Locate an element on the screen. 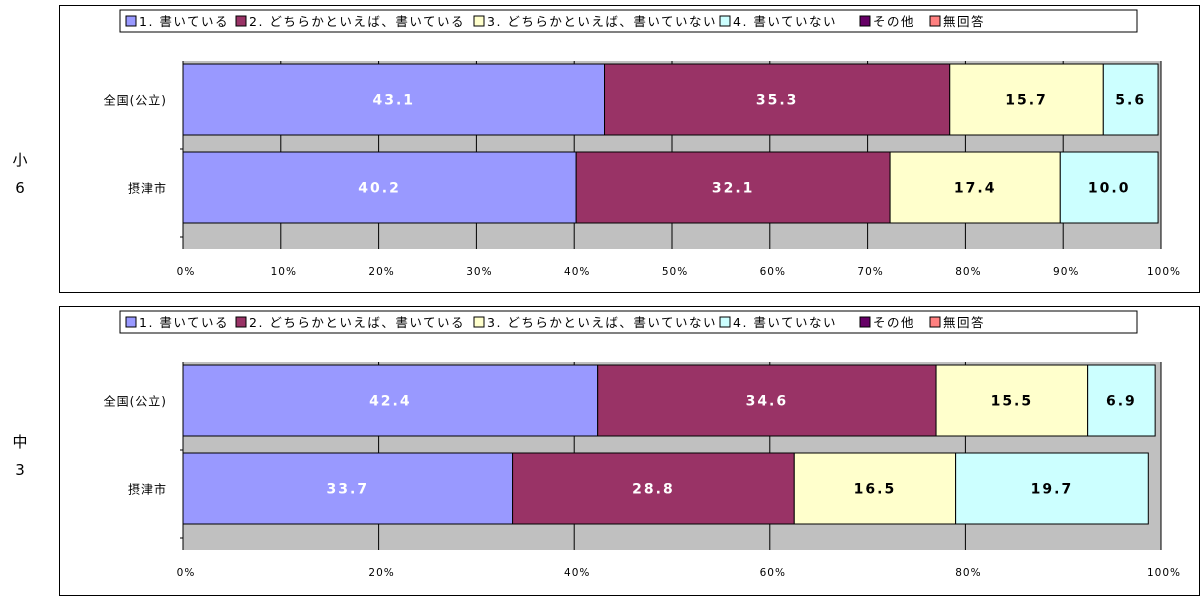 Image resolution: width=1202 pixels, height=598 pixels. x-tick-label-7: 60% is located at coordinates (773, 272).